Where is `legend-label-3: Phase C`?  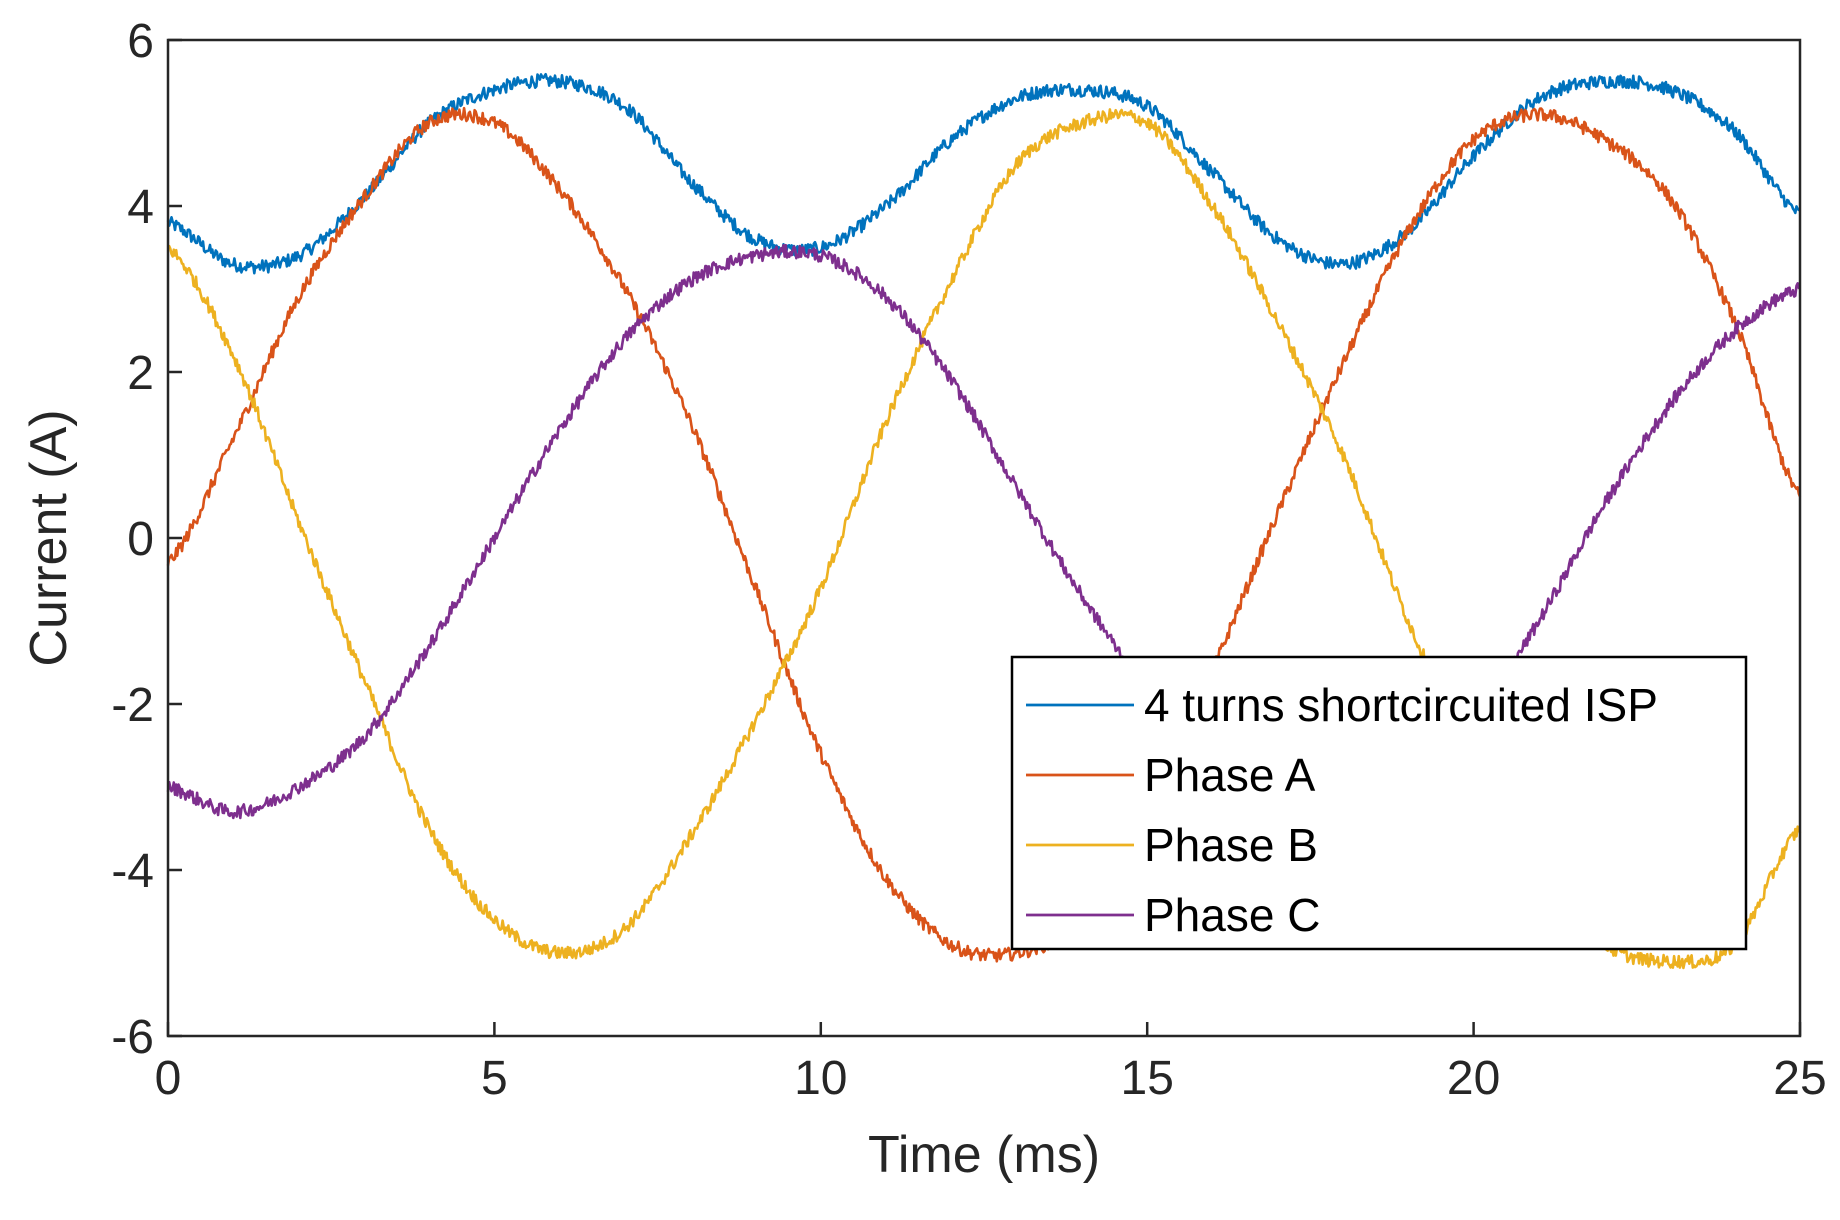
legend-label-3: Phase C is located at coordinates (1232, 915).